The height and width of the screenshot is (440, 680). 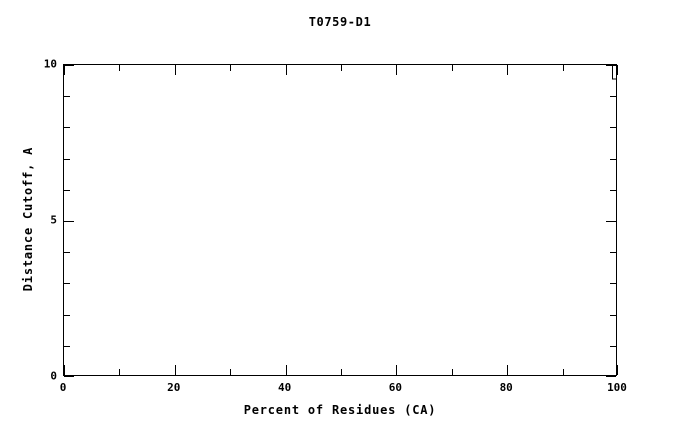 What do you see at coordinates (63, 387) in the screenshot?
I see `x-tick-label: 0` at bounding box center [63, 387].